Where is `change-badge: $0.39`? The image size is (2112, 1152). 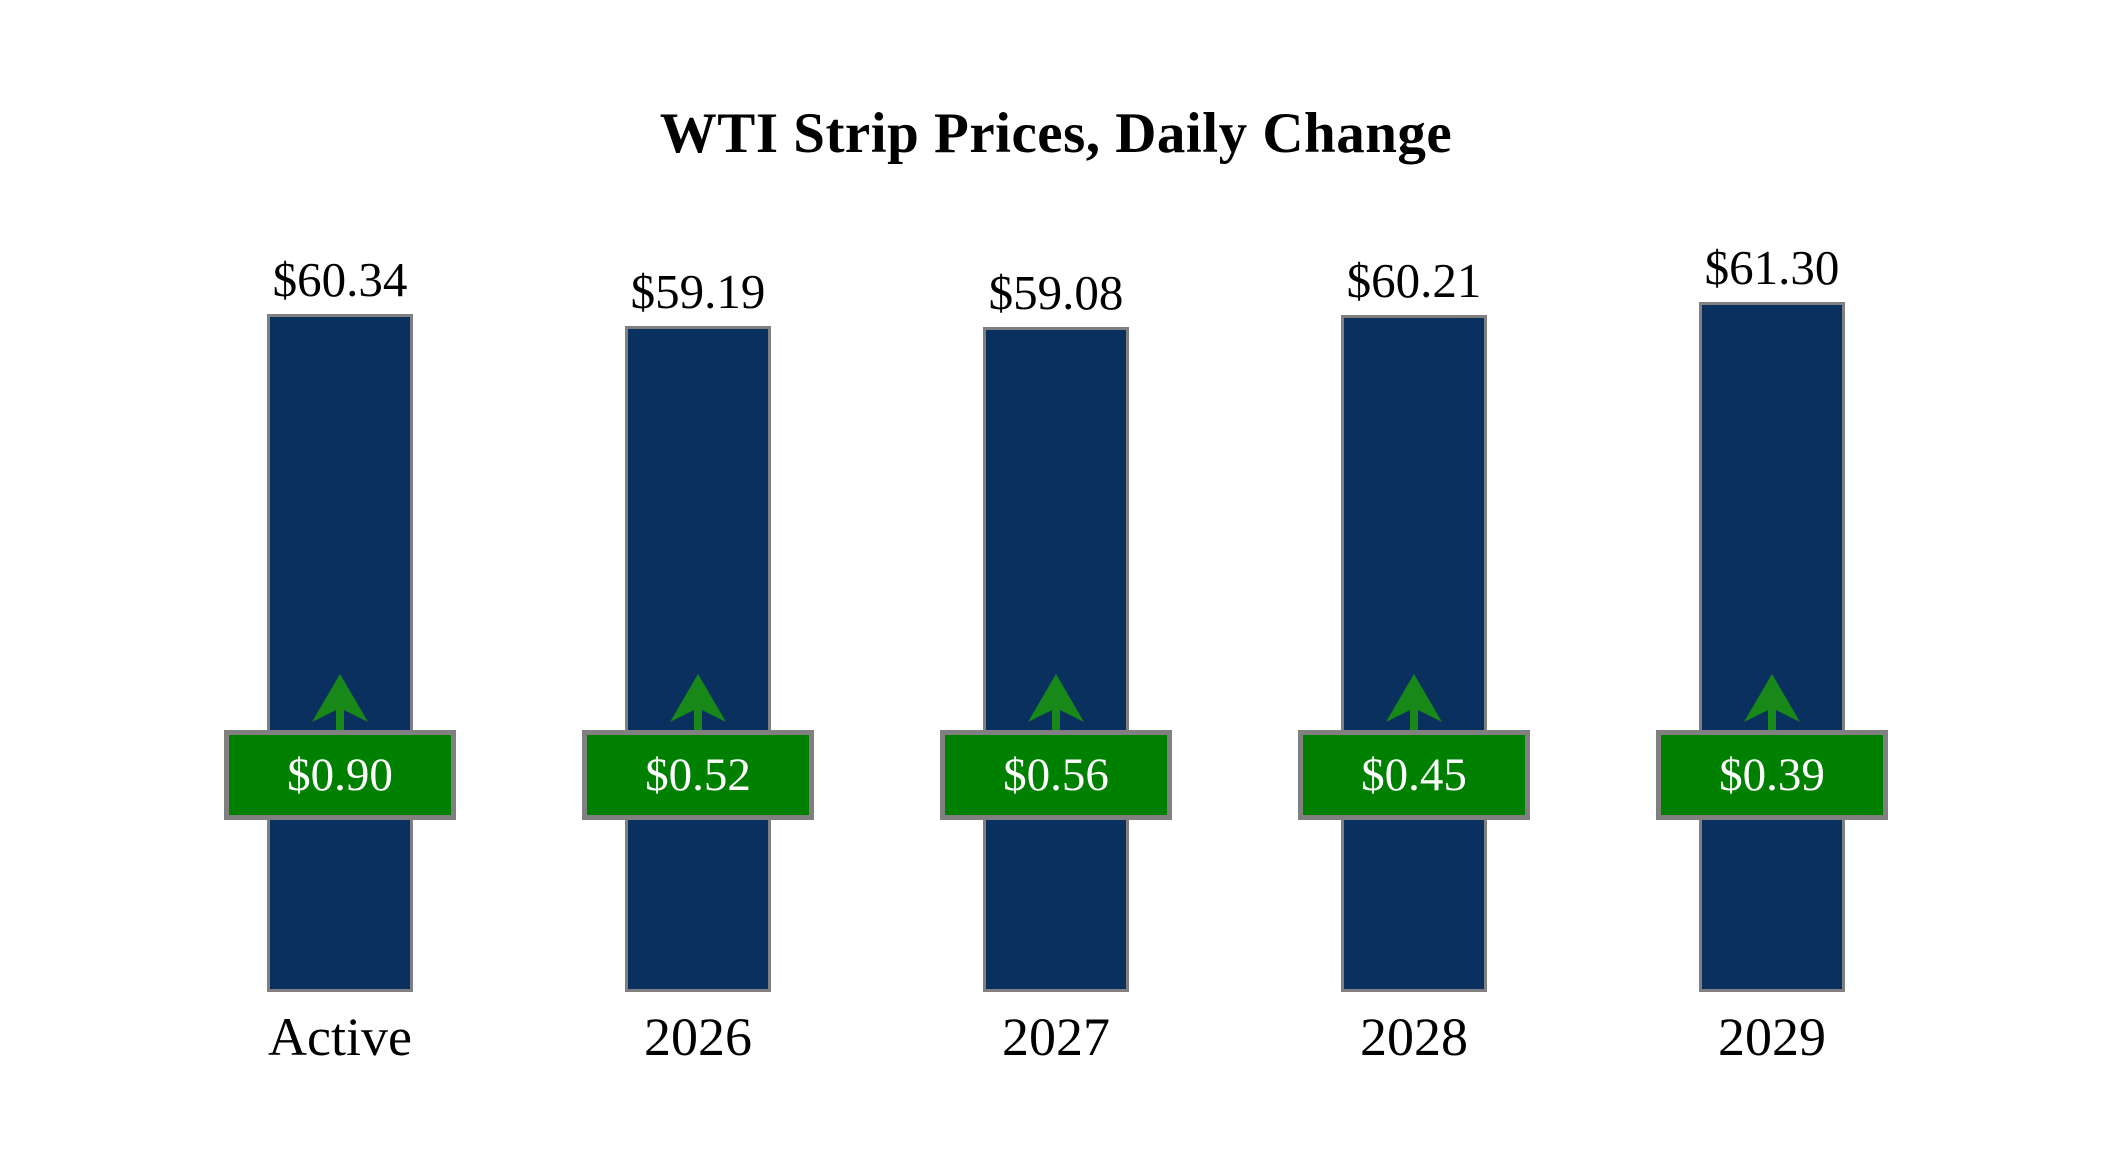 change-badge: $0.39 is located at coordinates (1772, 775).